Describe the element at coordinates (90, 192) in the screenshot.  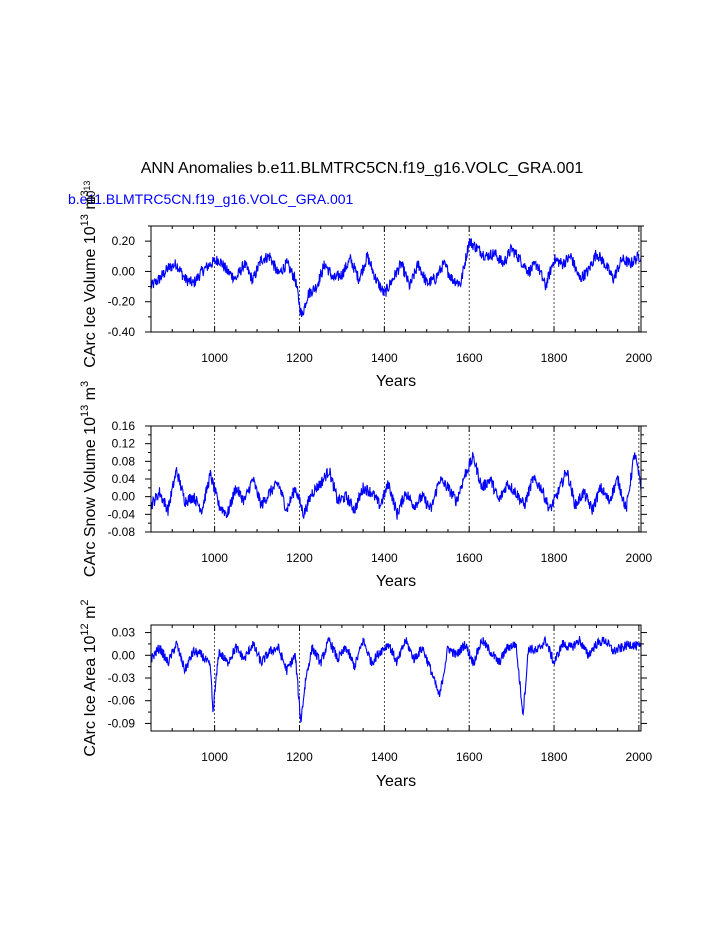
I see `corner-unit-label: 1013` at that location.